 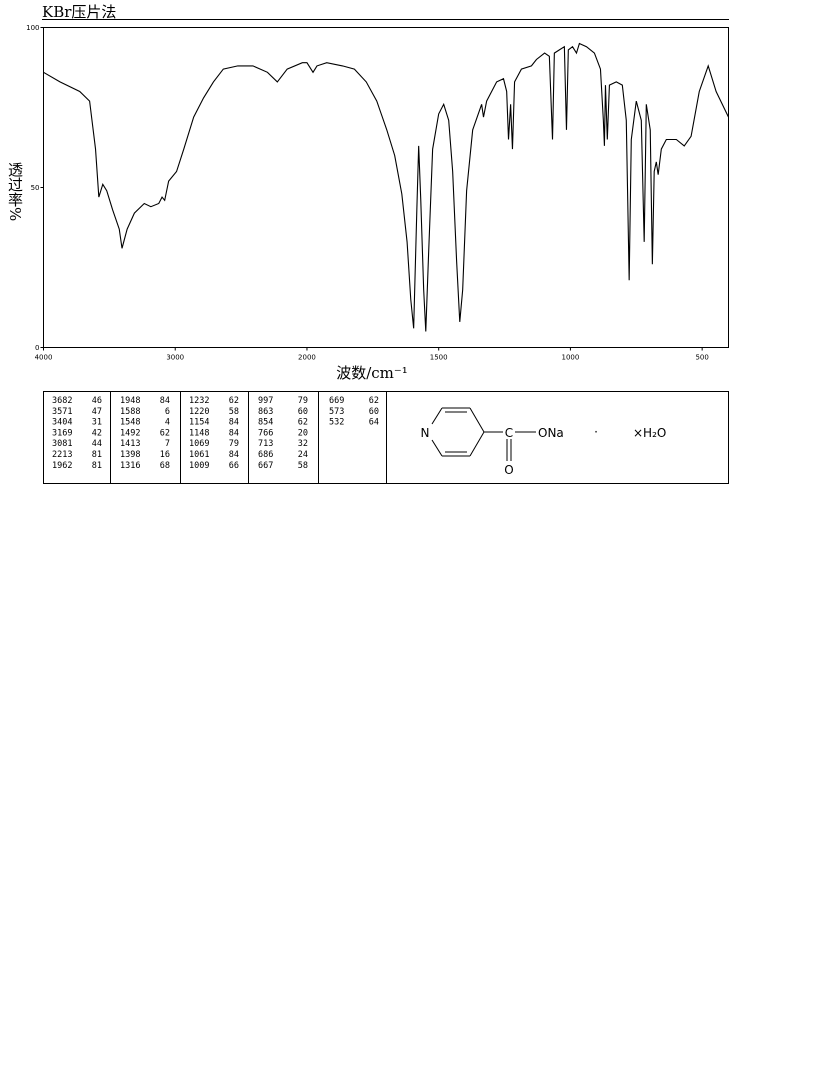 What do you see at coordinates (336, 412) in the screenshot?
I see `peak-wavenumber: 573` at bounding box center [336, 412].